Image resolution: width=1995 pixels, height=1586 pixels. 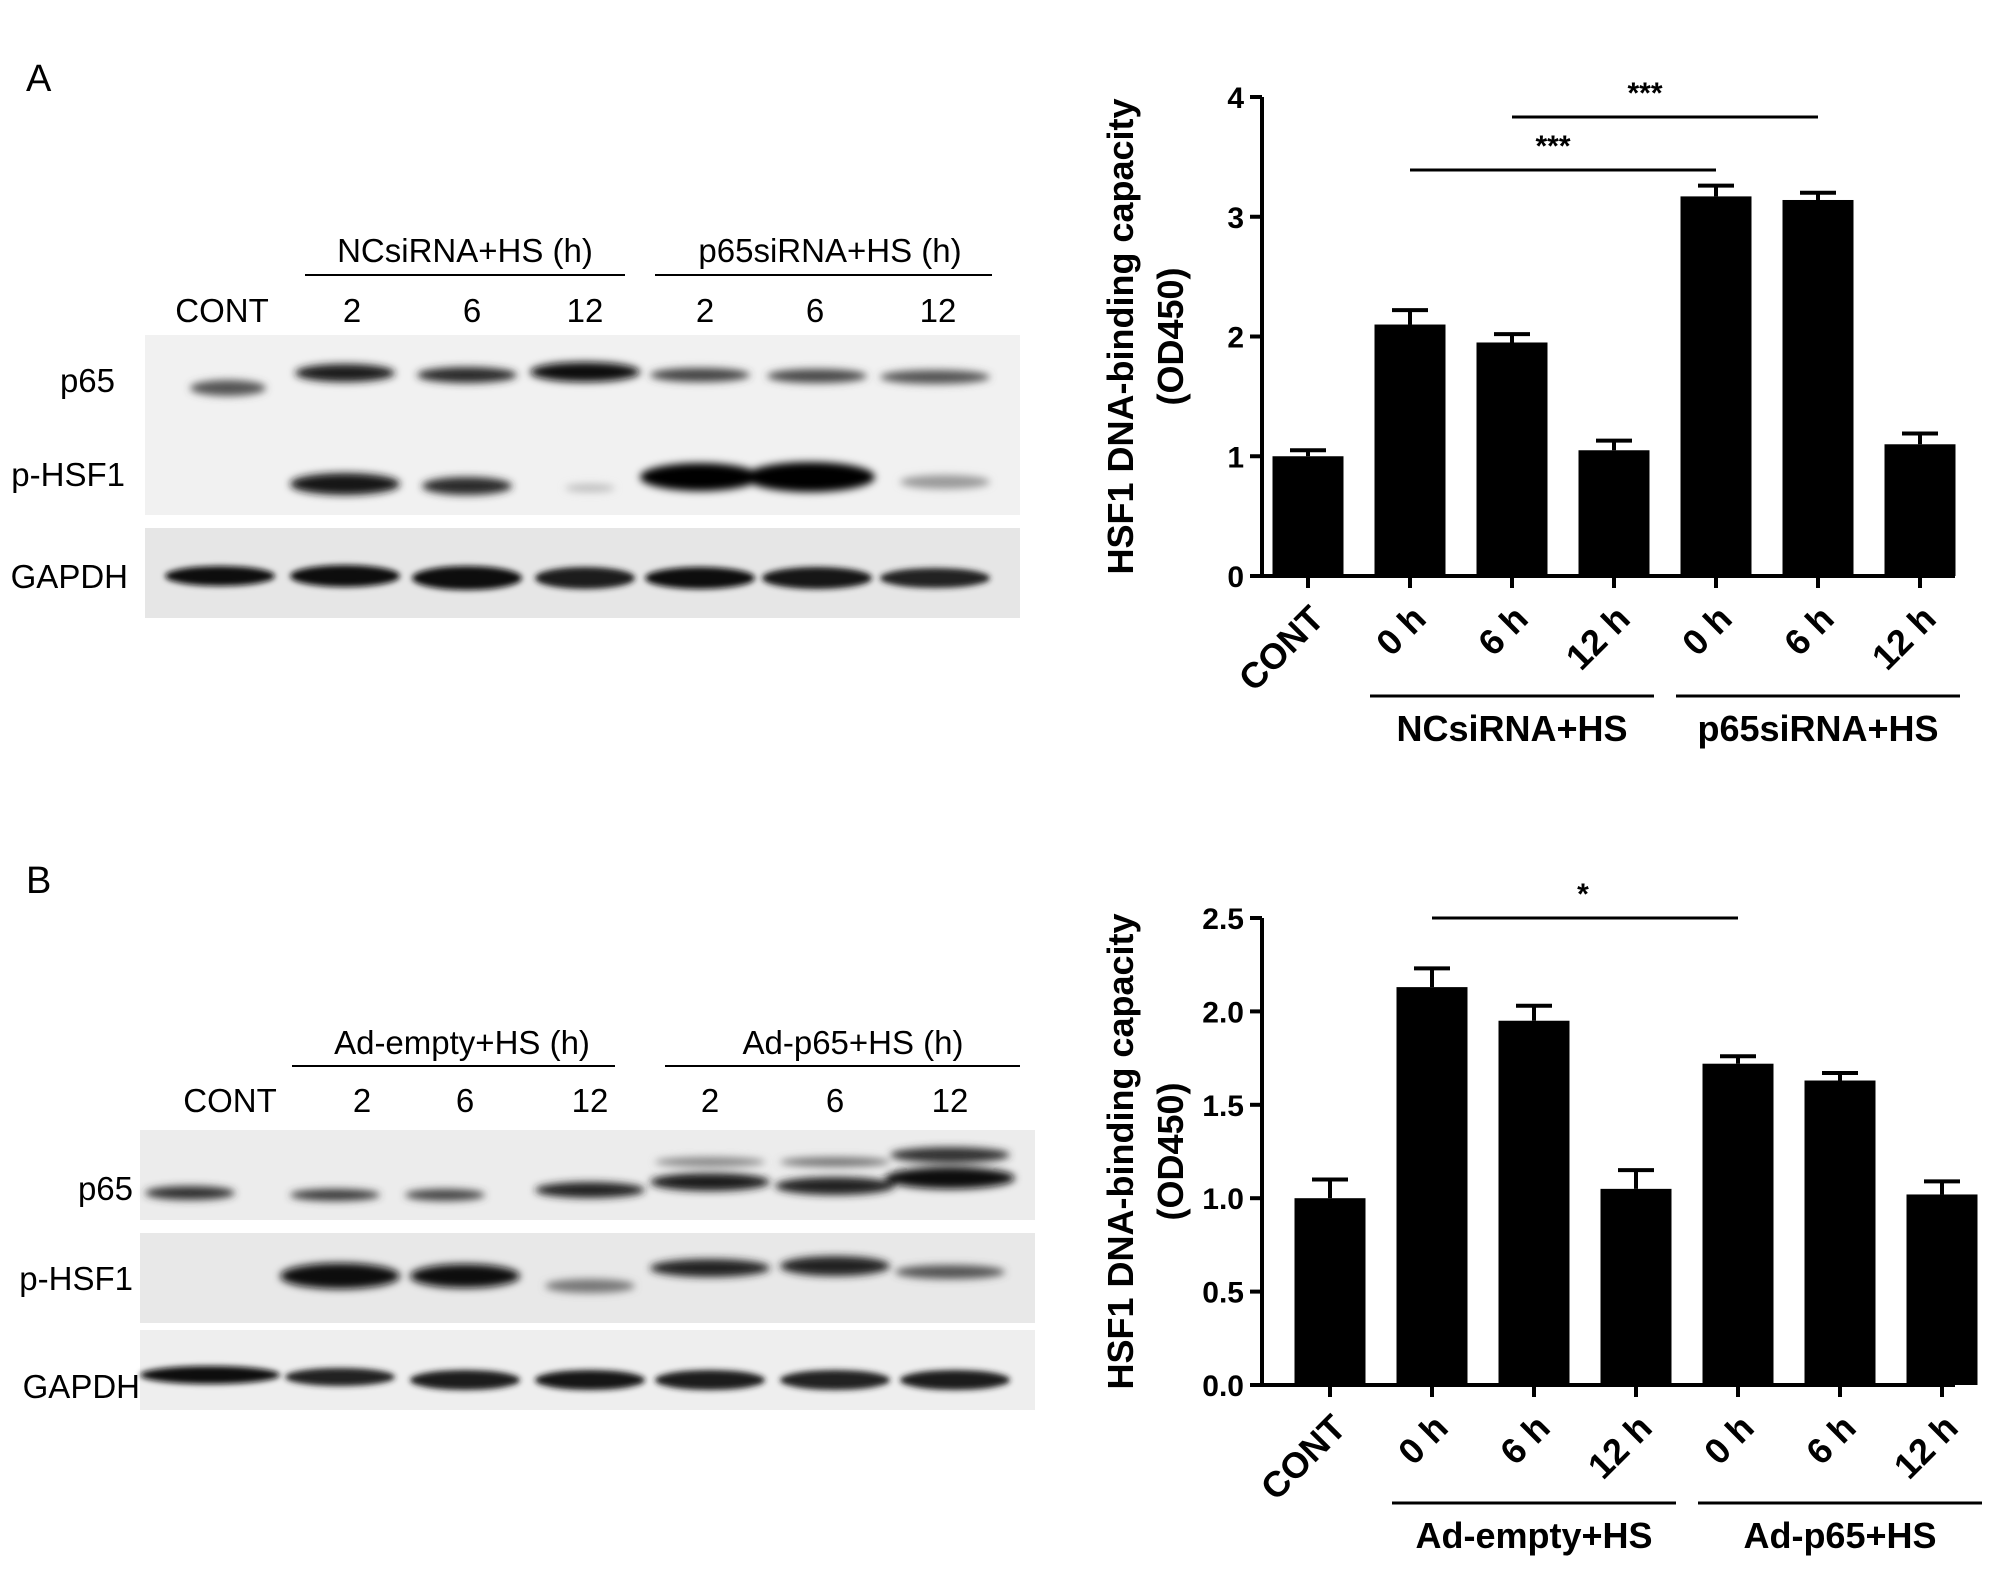 What do you see at coordinates (1223, 1386) in the screenshot?
I see `y-tick-label: 0.0` at bounding box center [1223, 1386].